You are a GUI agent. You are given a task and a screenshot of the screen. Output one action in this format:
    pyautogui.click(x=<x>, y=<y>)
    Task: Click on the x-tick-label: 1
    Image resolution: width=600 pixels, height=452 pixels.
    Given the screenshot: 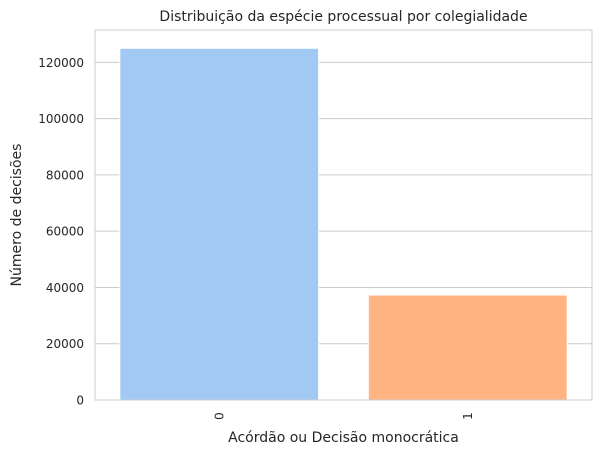 What is the action you would take?
    pyautogui.click(x=468, y=416)
    